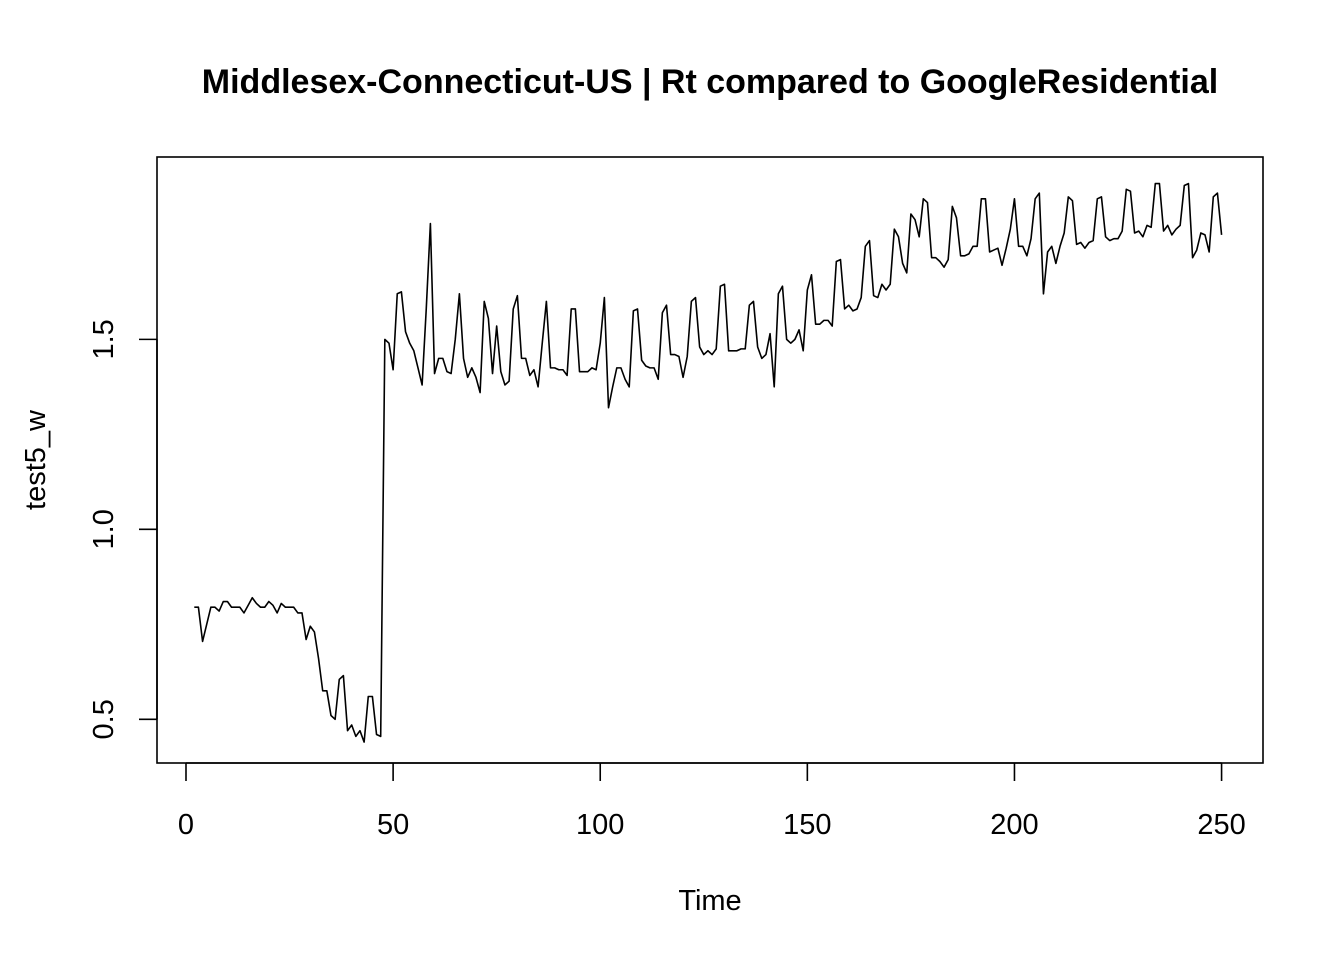 Image resolution: width=1344 pixels, height=960 pixels. I want to click on y-tick-label: 1.0, so click(104, 529).